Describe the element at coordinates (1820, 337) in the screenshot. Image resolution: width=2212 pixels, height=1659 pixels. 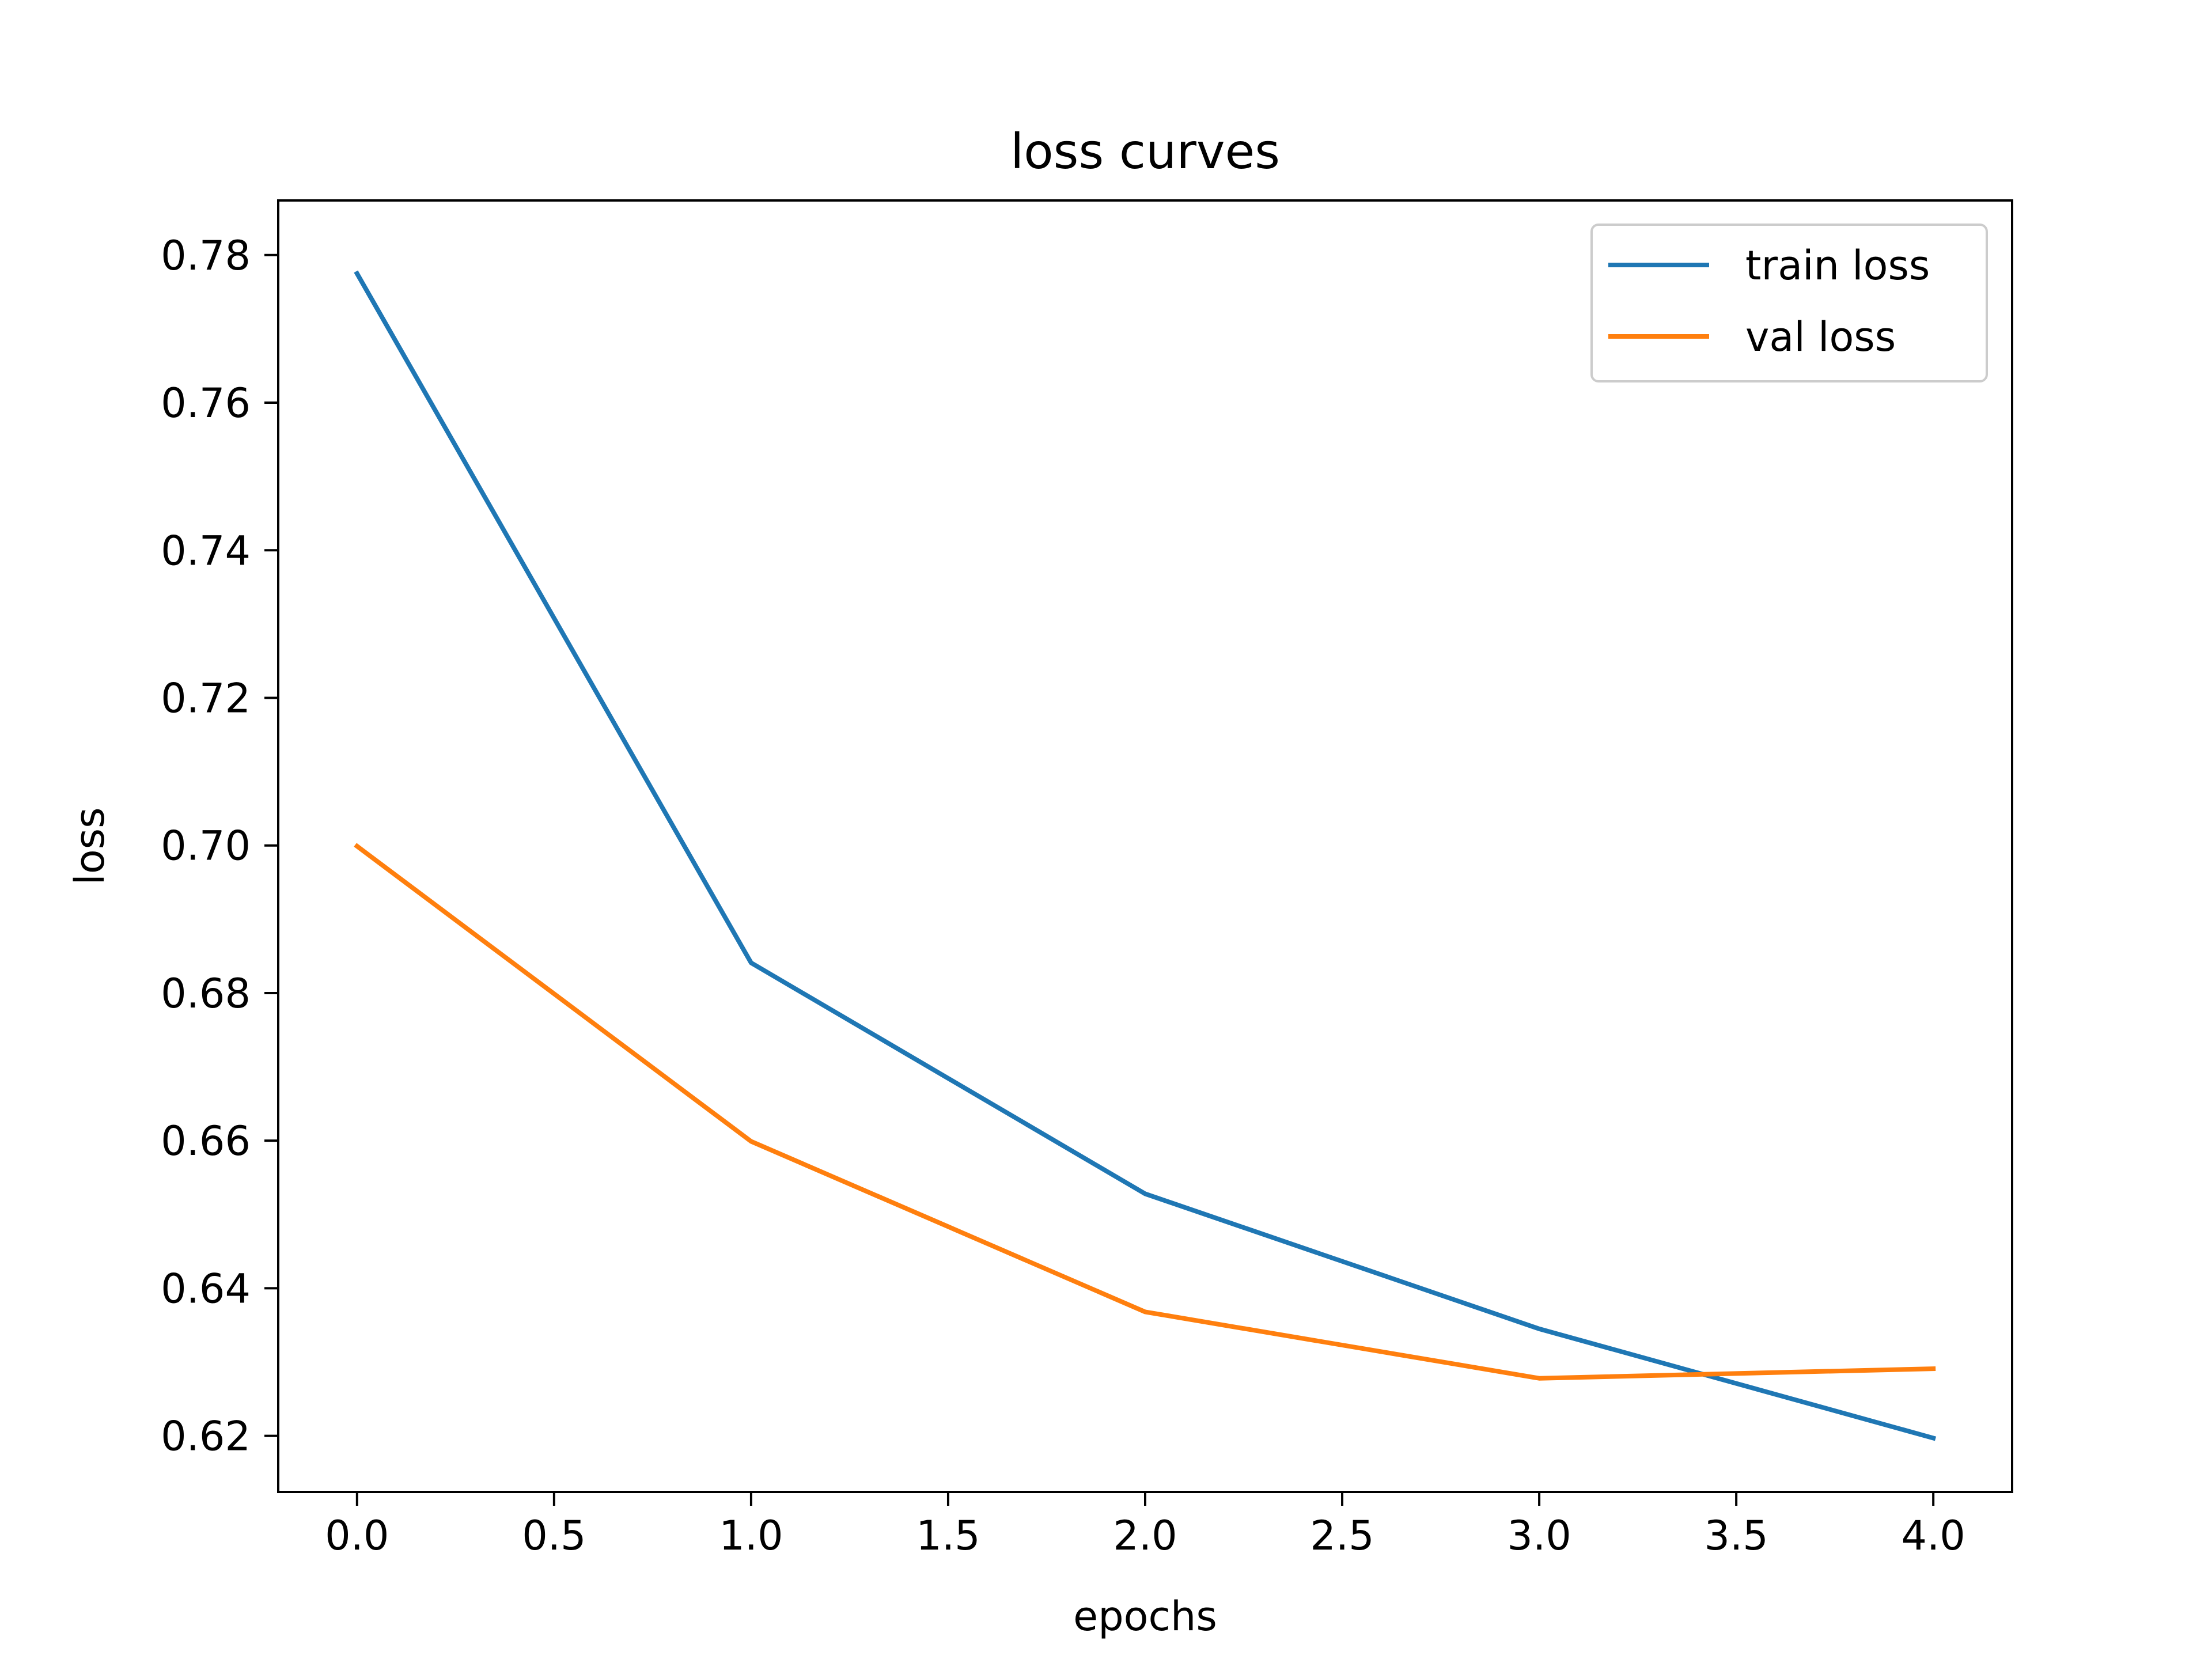
I see `legend-label: val loss` at that location.